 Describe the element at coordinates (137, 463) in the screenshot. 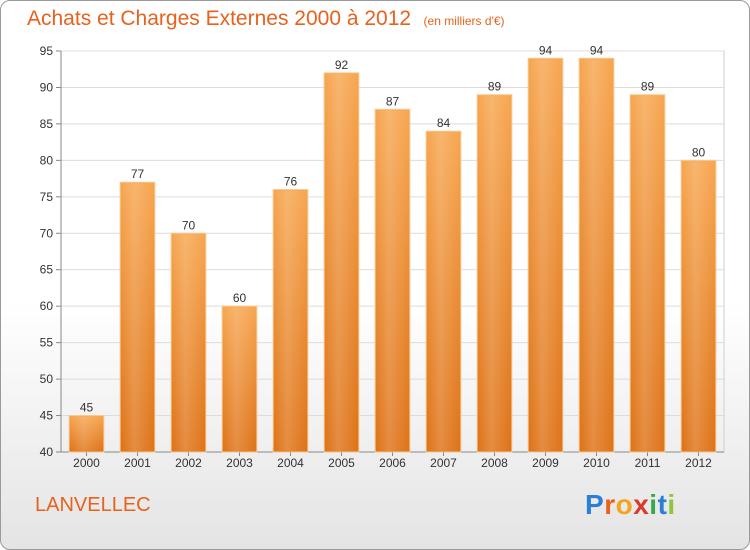

I see `x-tick-label: 2001` at that location.